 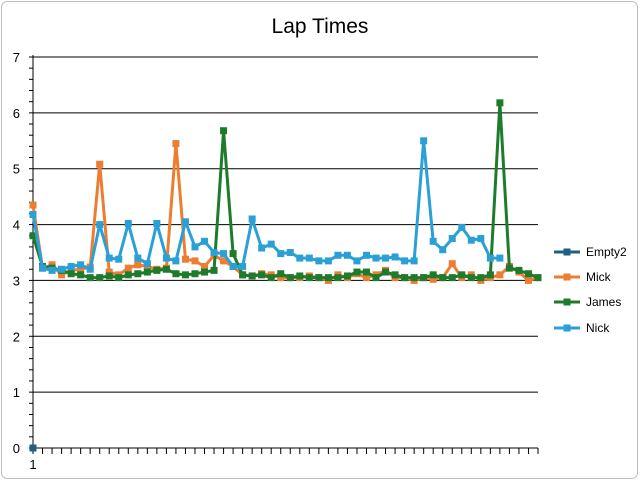 I want to click on y-tick-label: 2, so click(x=16, y=336).